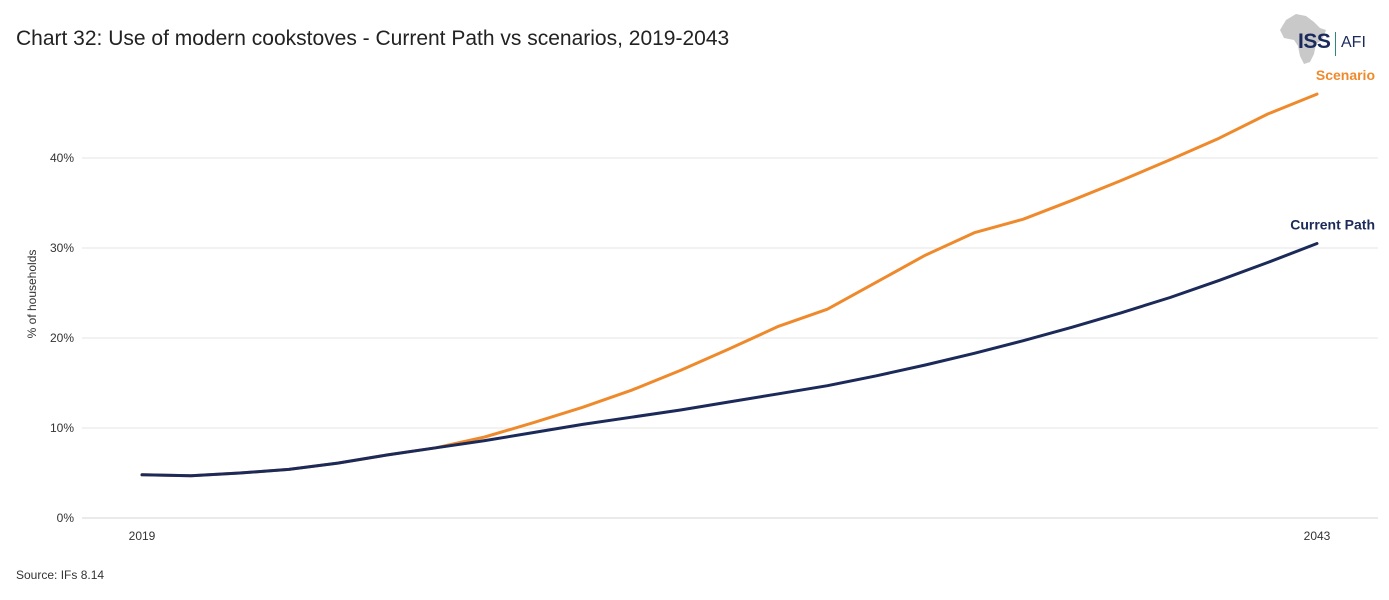 This screenshot has height=600, width=1389. I want to click on y-tick-label: 30%, so click(62, 248).